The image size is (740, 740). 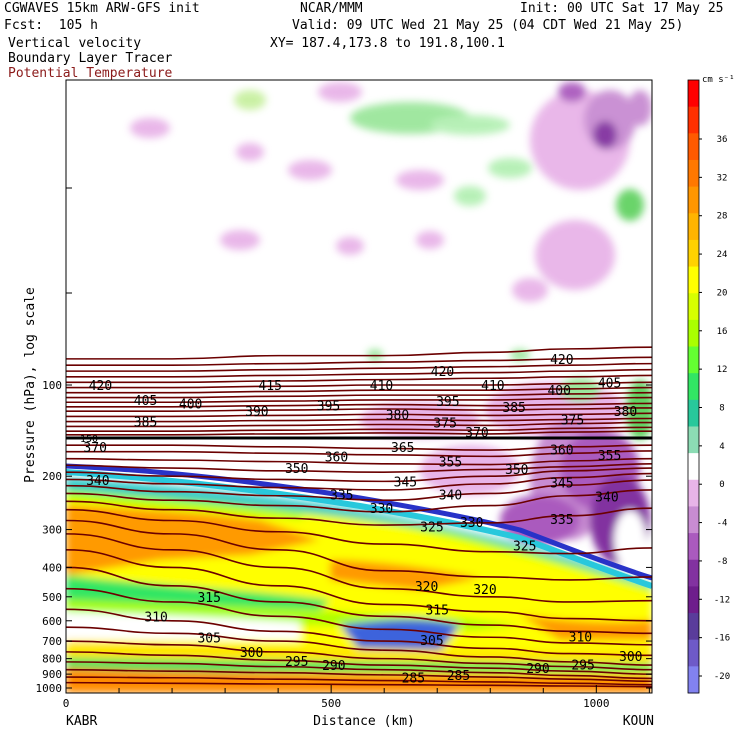 I want to click on colorbar-unit: cm s⁻¹, so click(x=718, y=80).